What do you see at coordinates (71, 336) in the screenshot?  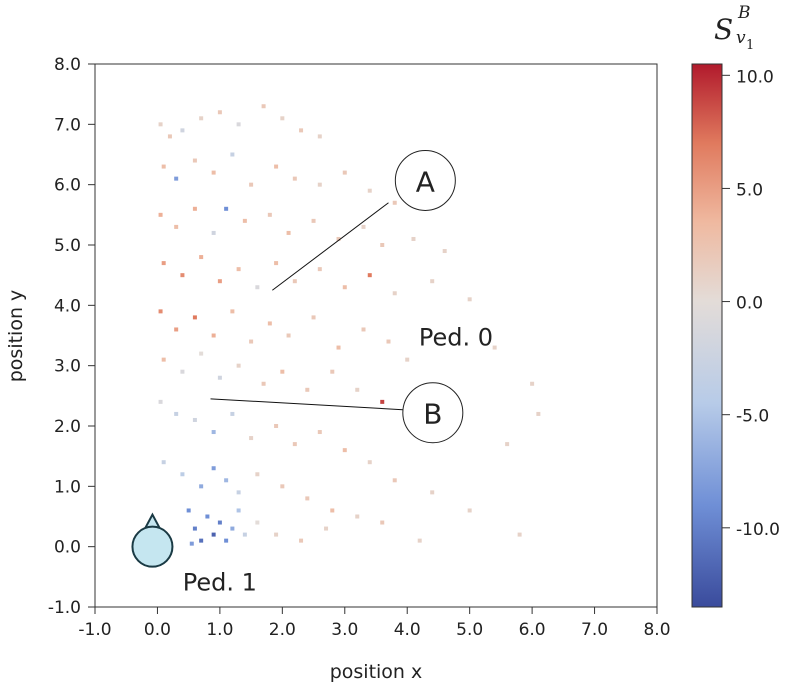 I see `y-axis: -1.0 0.0 1.0 2.0 3.0 4.0 5.0 6.0 7.0 8.0` at bounding box center [71, 336].